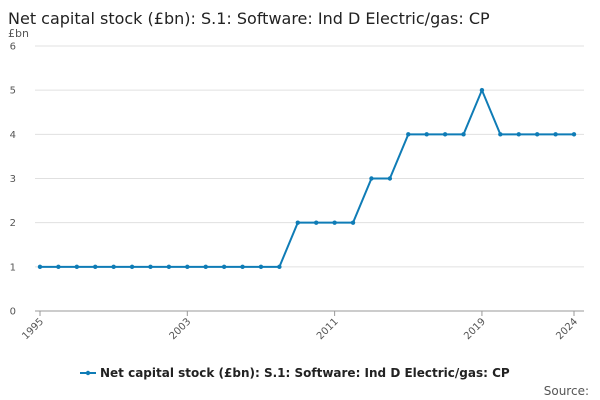  I want to click on source-label: Source:, so click(566, 391).